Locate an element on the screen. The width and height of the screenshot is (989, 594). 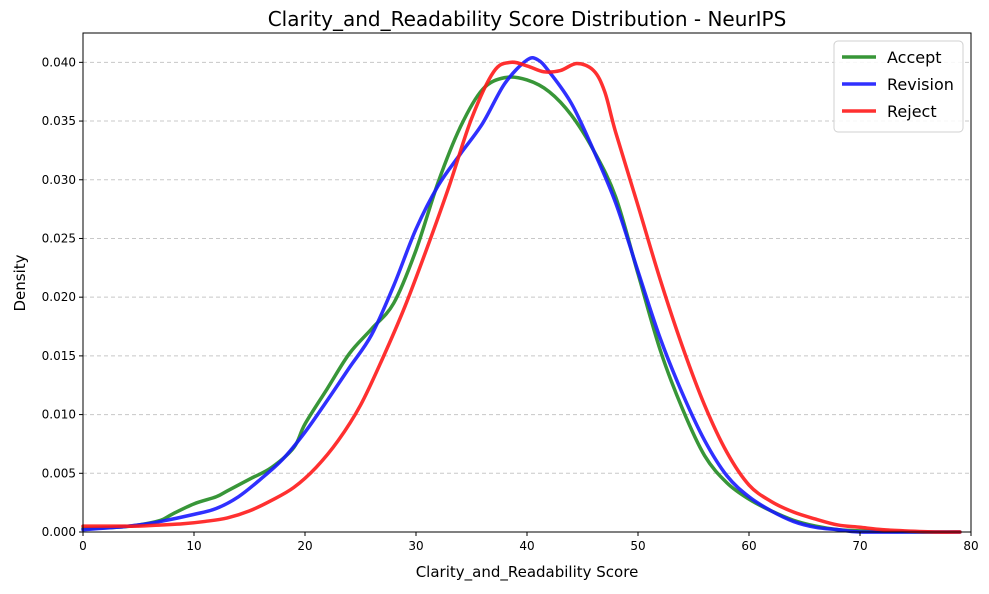
x-tick-label-2: 20 is located at coordinates (304, 546).